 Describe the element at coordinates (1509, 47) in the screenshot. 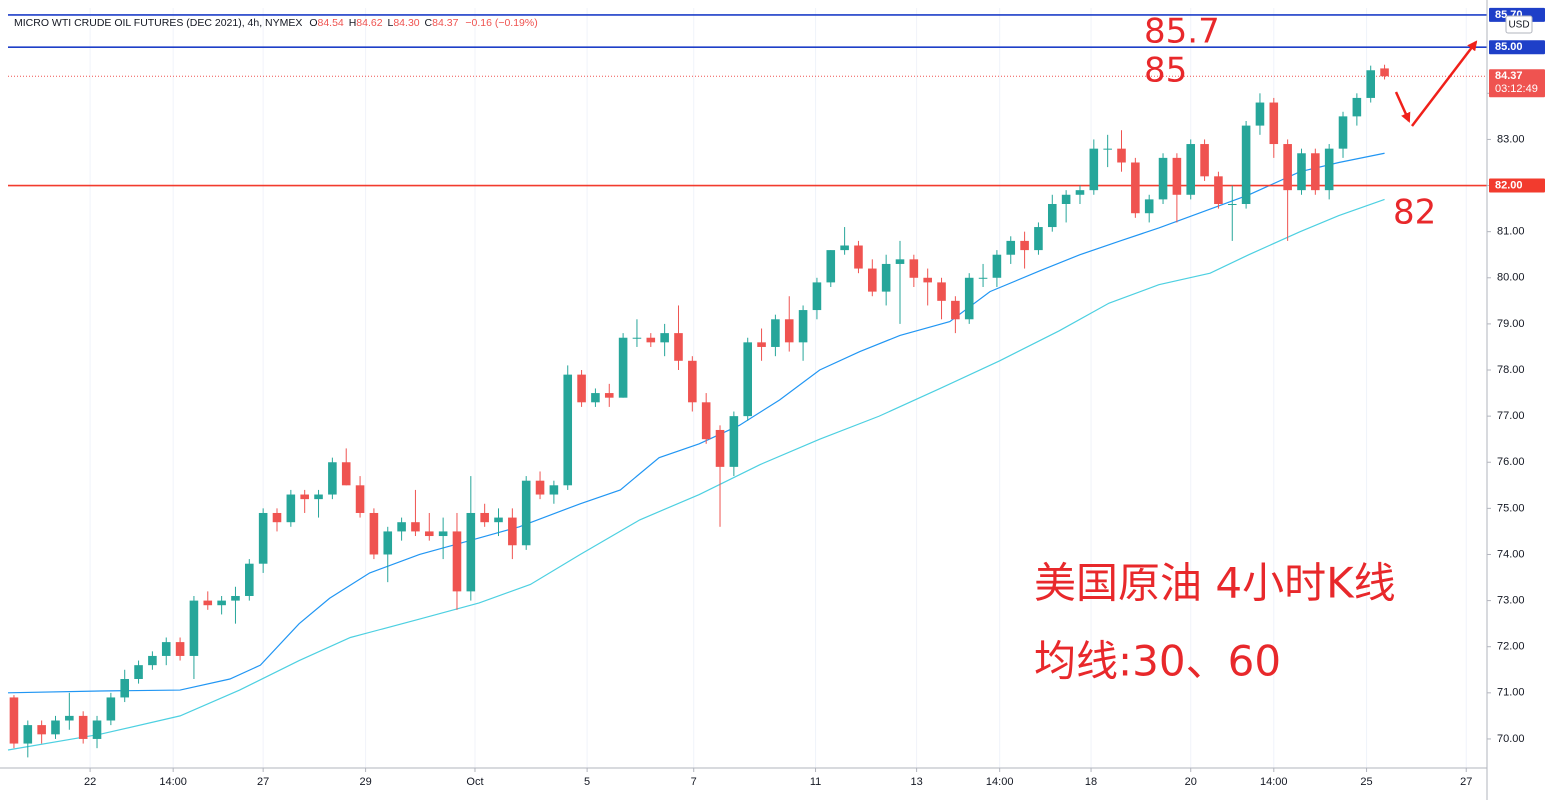

I see `price-tag-label: 85.00` at that location.